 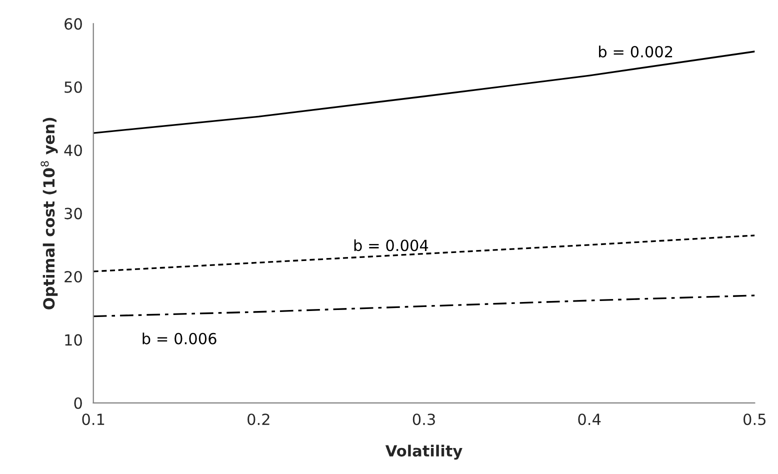 What do you see at coordinates (73, 276) in the screenshot?
I see `y-tick-label: 20` at bounding box center [73, 276].